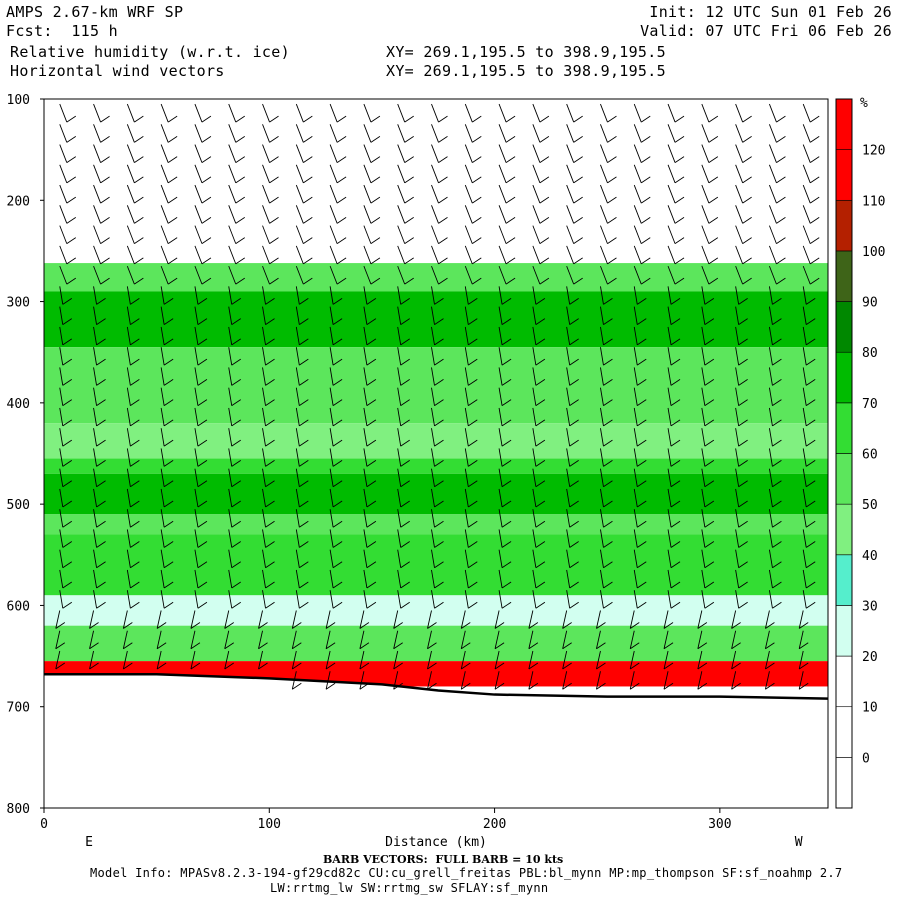 The height and width of the screenshot is (900, 900). I want to click on rh-layer, so click(436, 385).